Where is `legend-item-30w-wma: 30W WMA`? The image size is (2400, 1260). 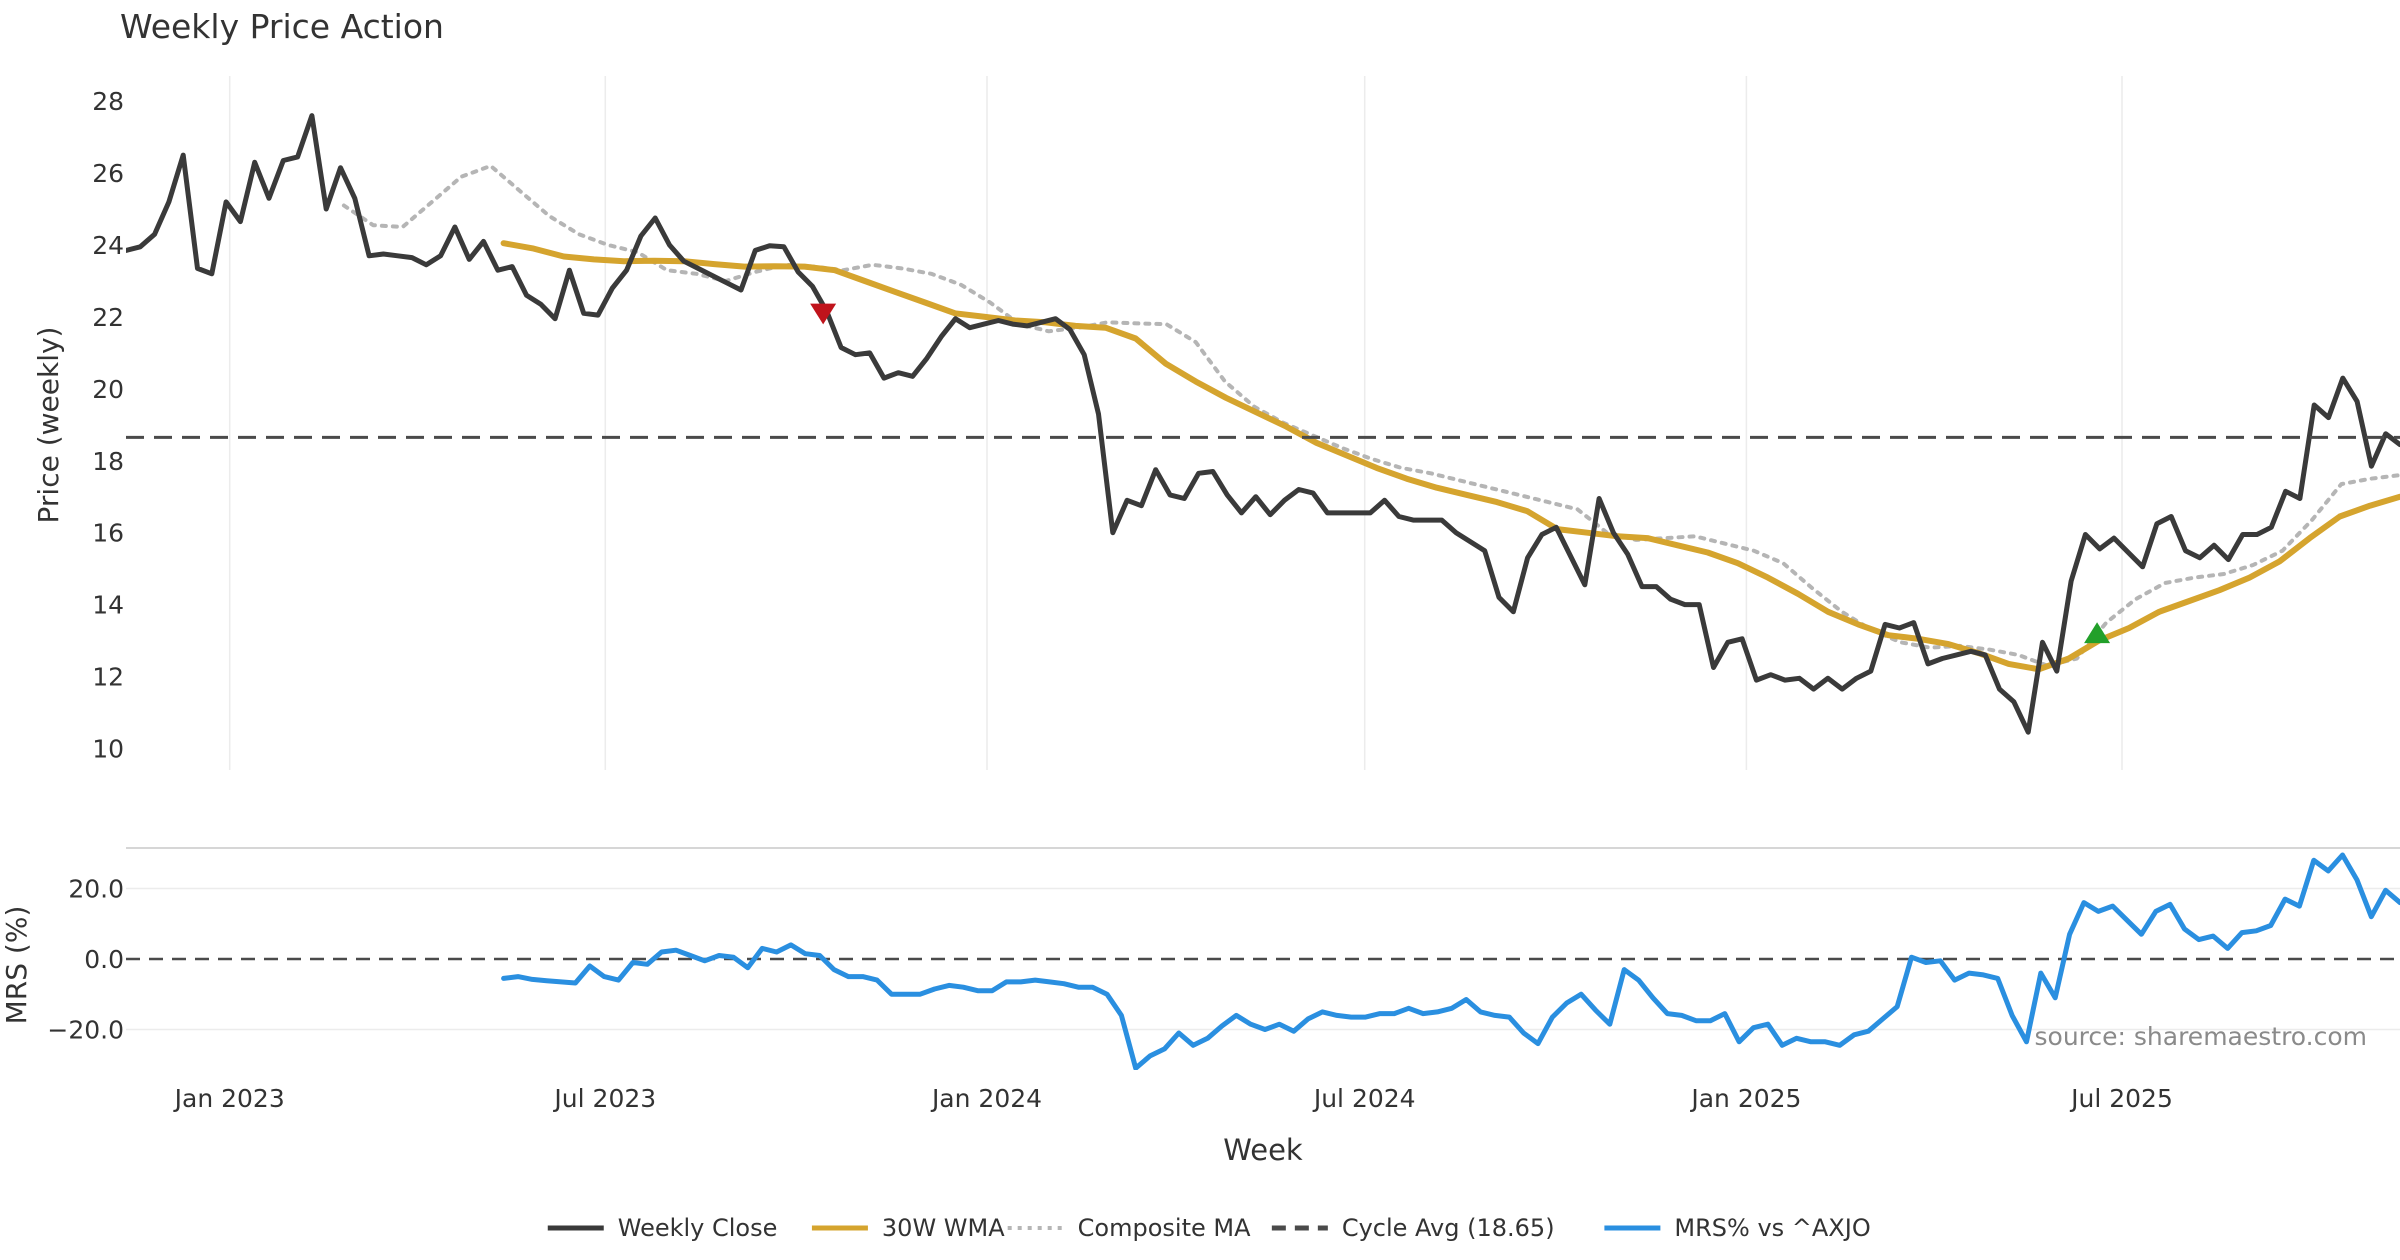 legend-item-30w-wma: 30W WMA is located at coordinates (908, 1228).